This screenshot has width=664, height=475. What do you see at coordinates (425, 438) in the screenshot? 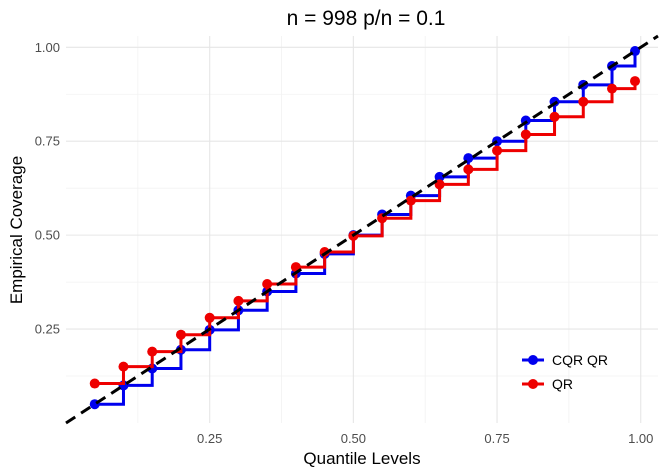
I see `x-tick-labels: 0.25 0.50 0.75 1.00` at bounding box center [425, 438].